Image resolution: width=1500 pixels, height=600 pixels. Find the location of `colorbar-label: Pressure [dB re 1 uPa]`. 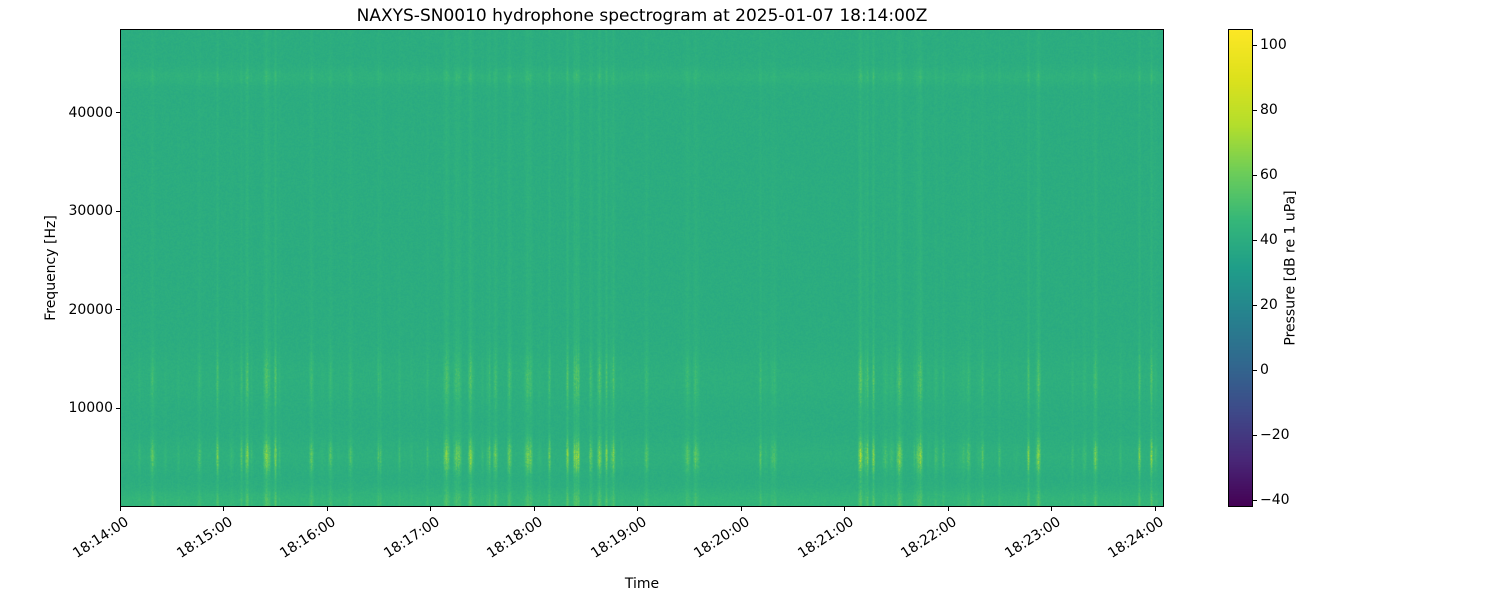

colorbar-label: Pressure [dB re 1 uPa] is located at coordinates (1291, 268).